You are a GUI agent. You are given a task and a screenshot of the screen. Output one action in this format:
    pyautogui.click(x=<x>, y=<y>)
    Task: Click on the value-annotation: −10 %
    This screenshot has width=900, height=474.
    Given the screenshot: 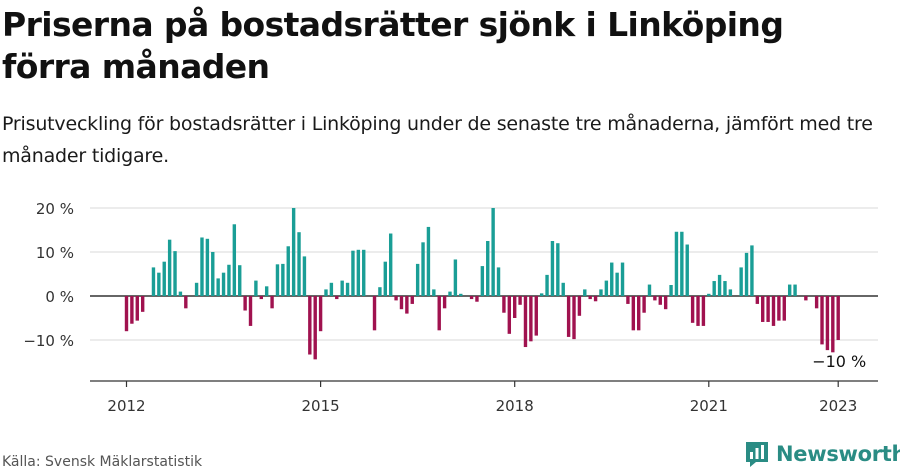 What is the action you would take?
    pyautogui.click(x=839, y=361)
    